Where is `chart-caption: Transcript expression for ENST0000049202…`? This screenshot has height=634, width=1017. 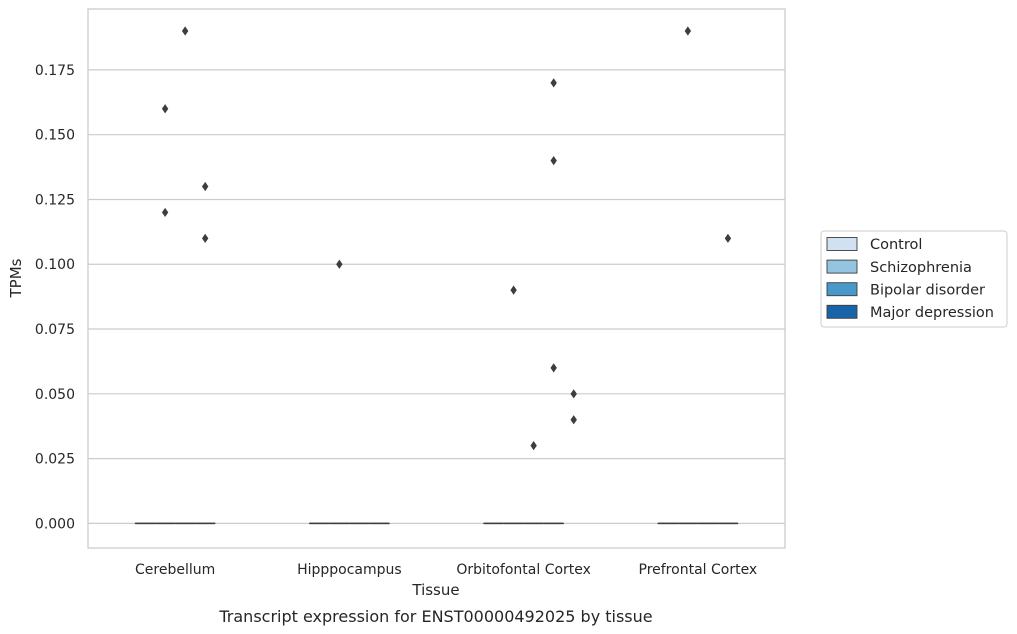
chart-caption: Transcript expression for ENST0000049202… is located at coordinates (435, 616).